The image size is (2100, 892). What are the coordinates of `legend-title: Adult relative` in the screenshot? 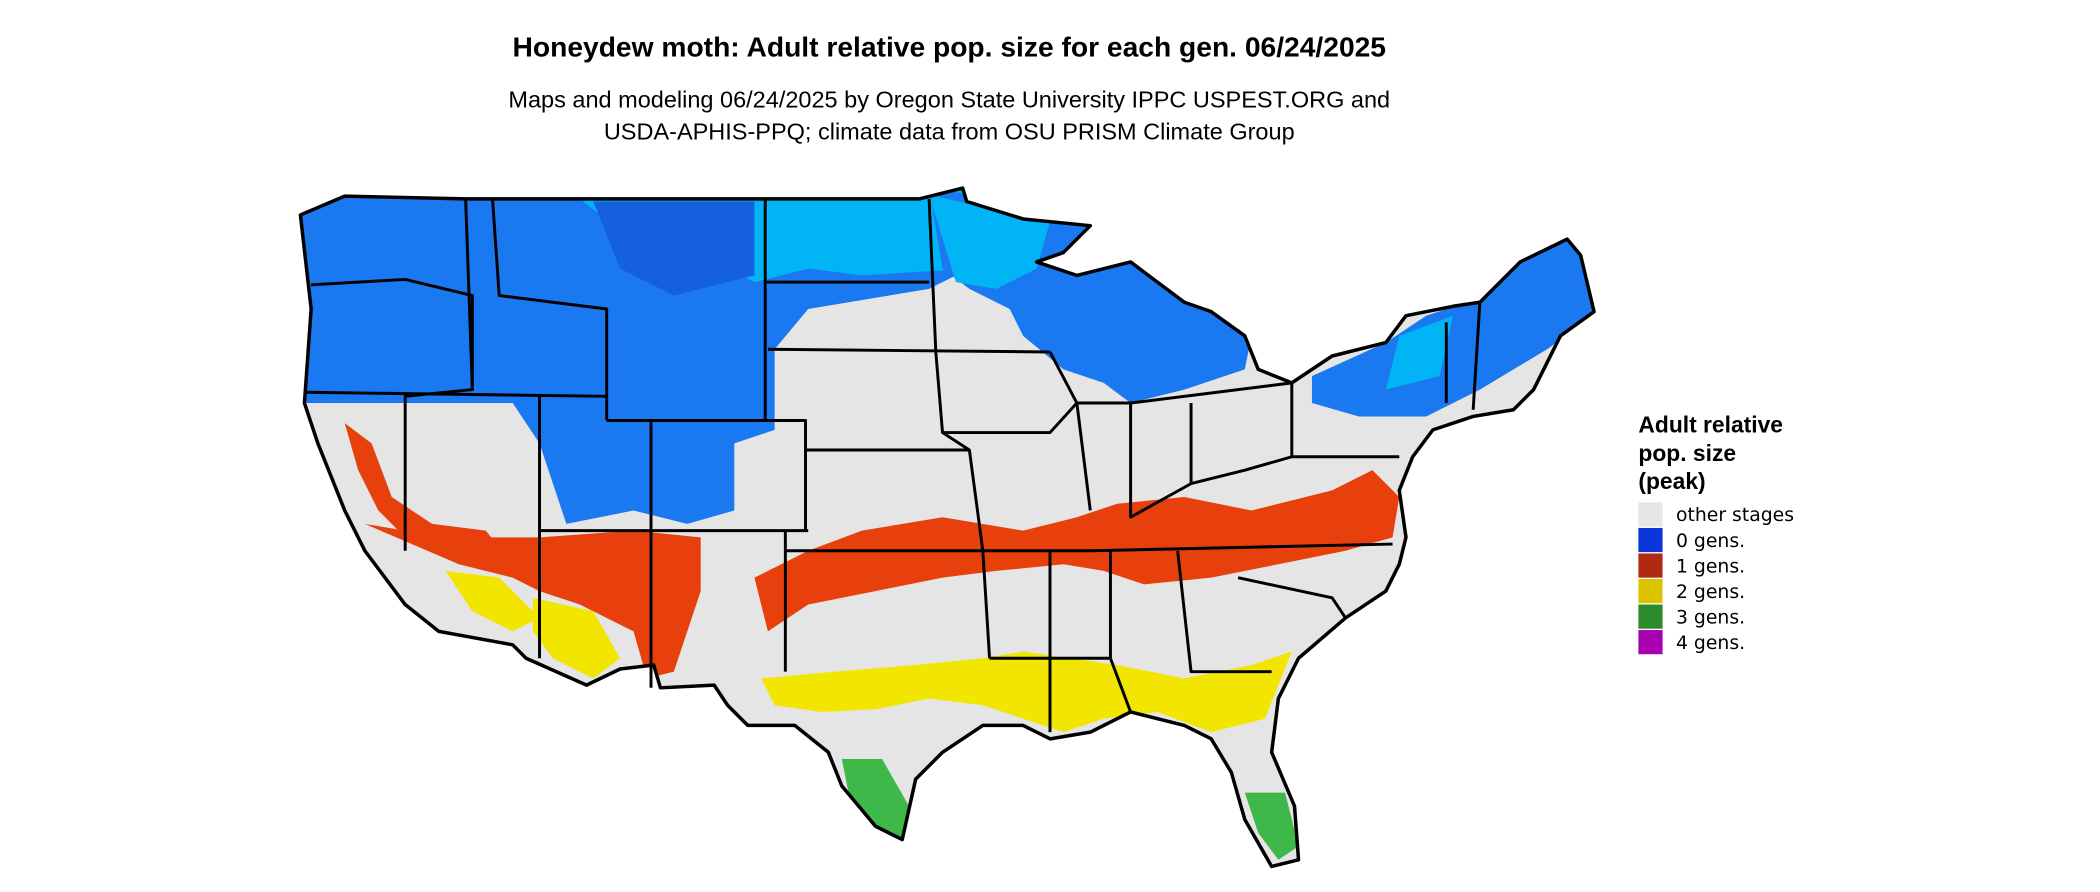 It's located at (1710, 425).